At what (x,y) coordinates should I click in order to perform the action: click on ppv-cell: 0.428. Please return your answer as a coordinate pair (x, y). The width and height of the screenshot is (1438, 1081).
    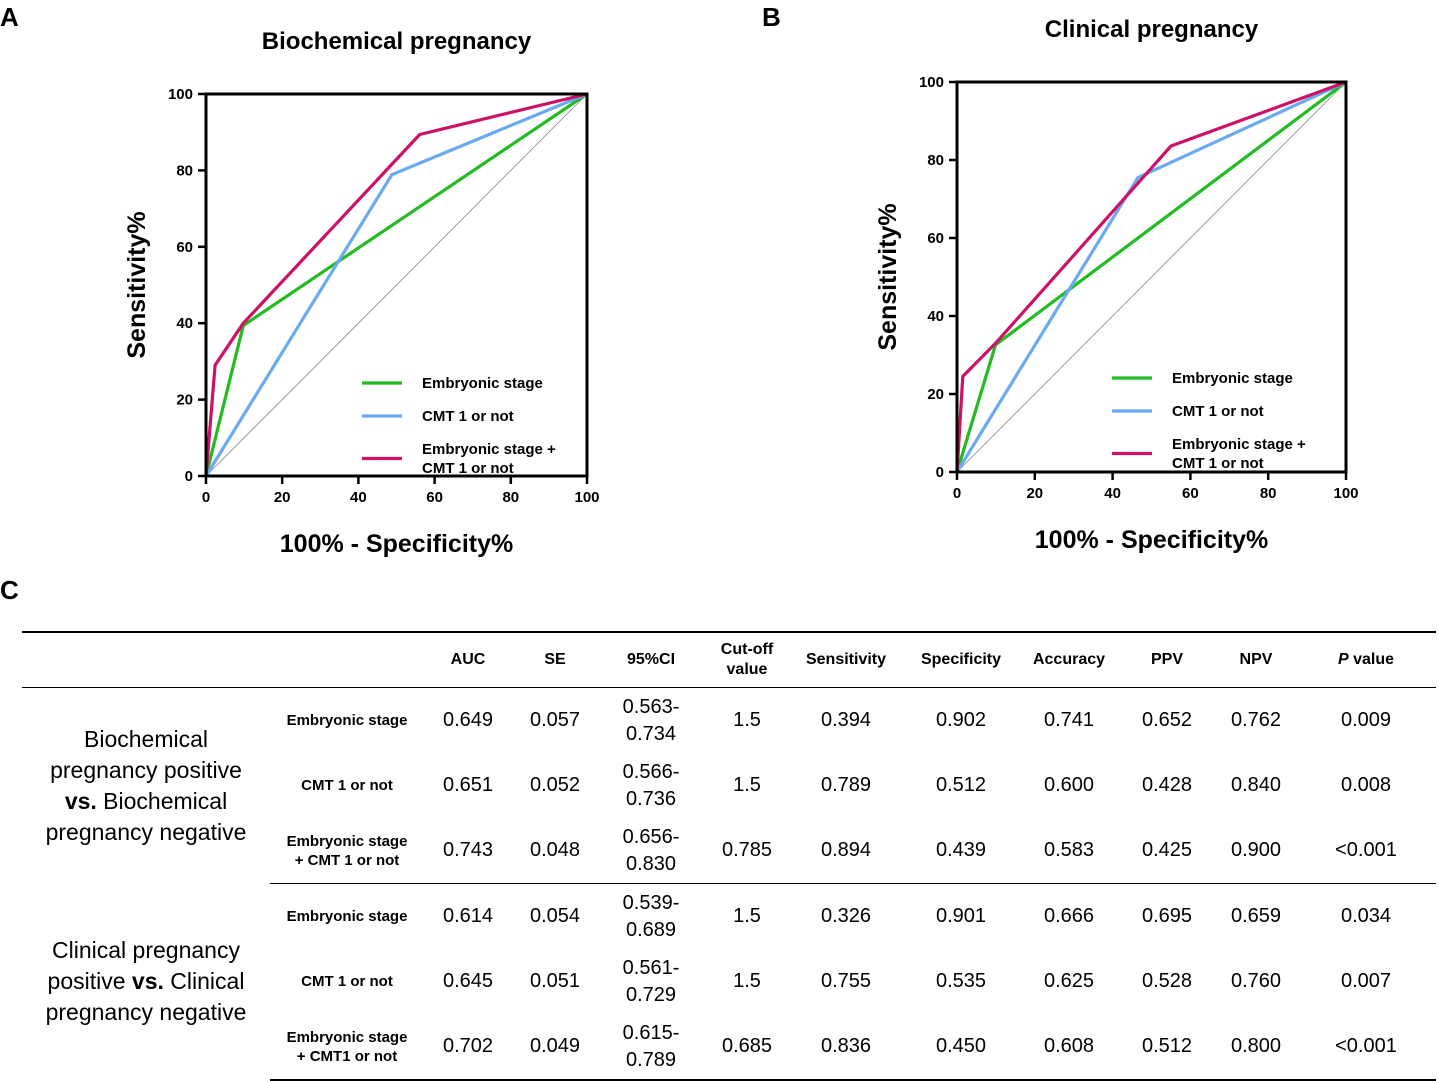
    Looking at the image, I should click on (1167, 785).